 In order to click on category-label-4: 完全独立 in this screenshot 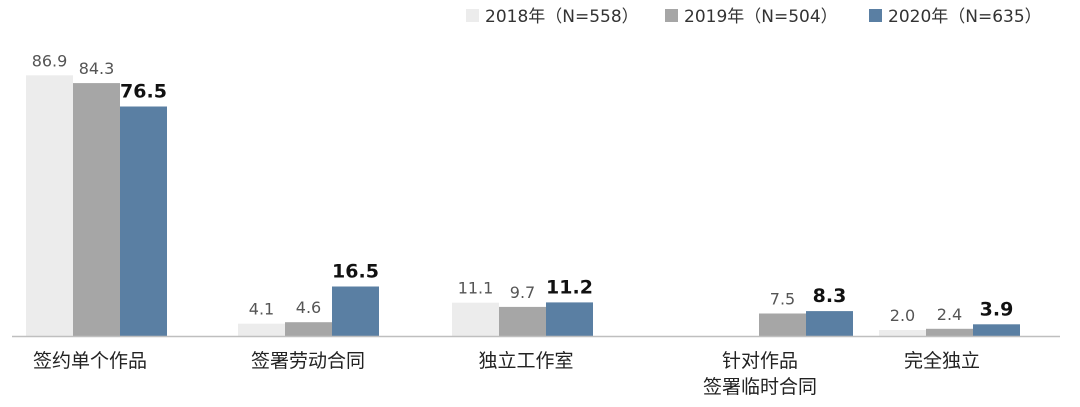, I will do `click(942, 361)`.